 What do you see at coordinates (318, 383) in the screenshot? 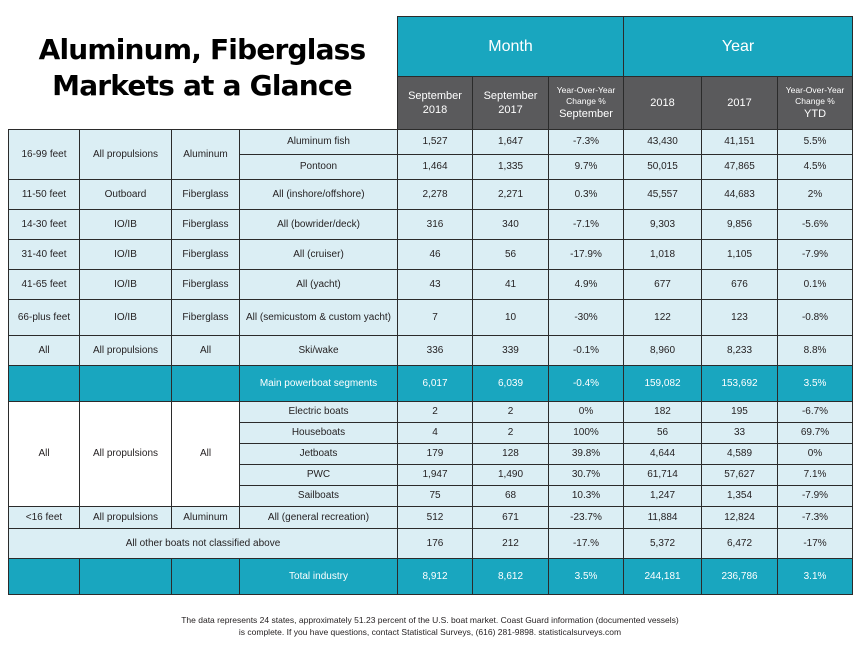
I see `segment-cell: Main powerboat segments` at bounding box center [318, 383].